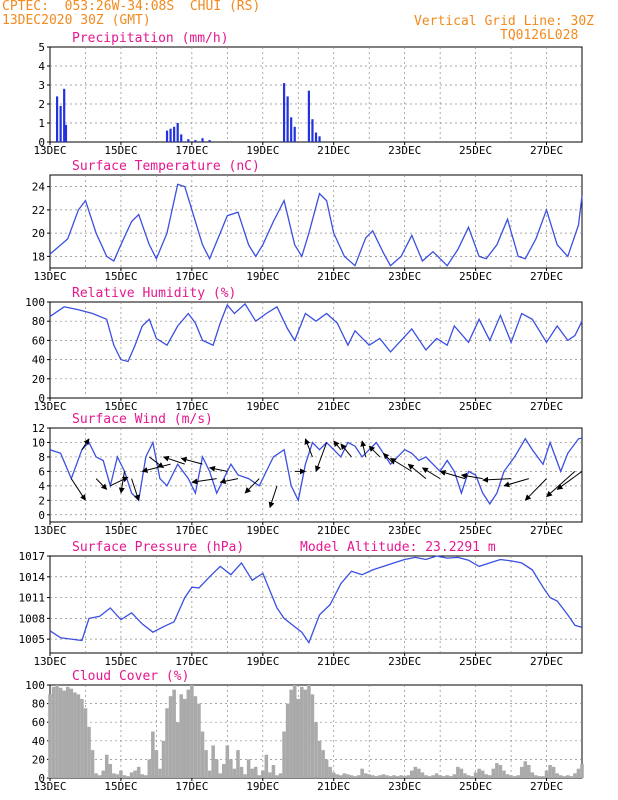  Describe the element at coordinates (333, 406) in the screenshot. I see `humidity-xtick-label: 21DEC` at that location.